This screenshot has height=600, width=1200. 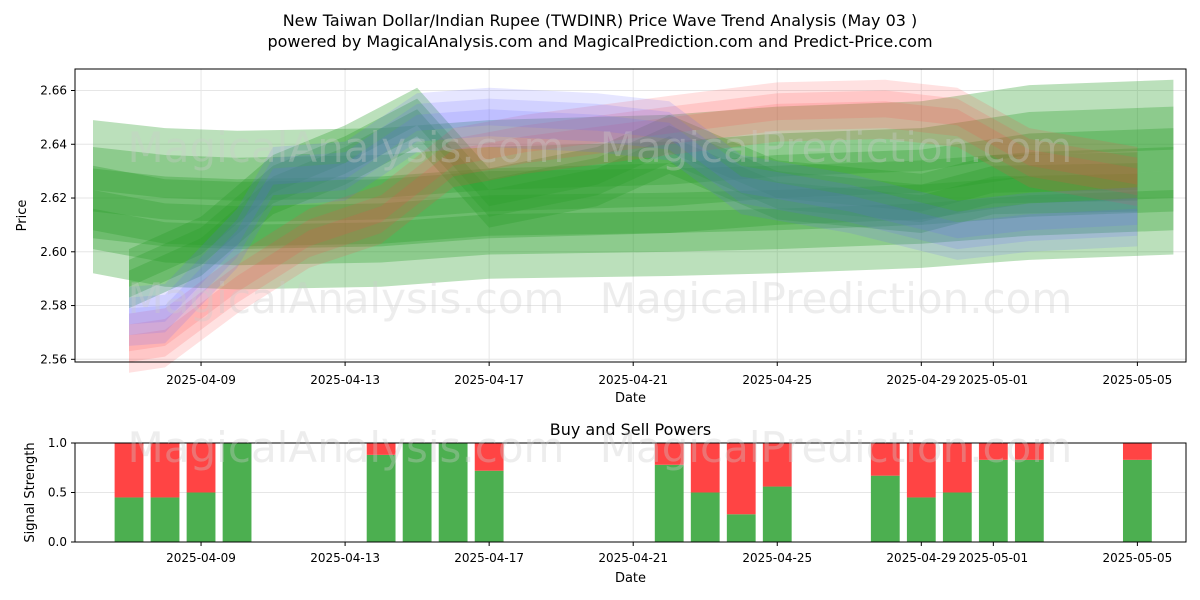 I want to click on y-tick-label: 2.60, so click(x=53, y=252).